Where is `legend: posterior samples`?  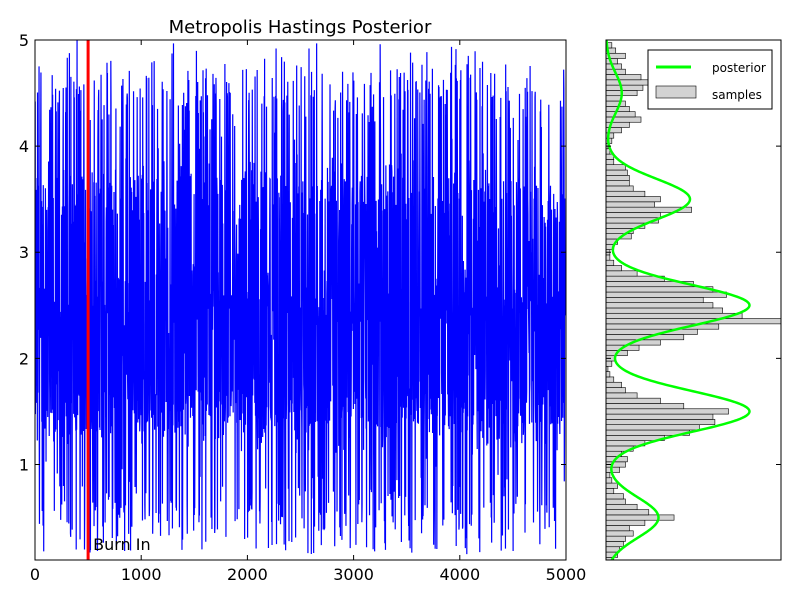 legend: posterior samples is located at coordinates (710, 79).